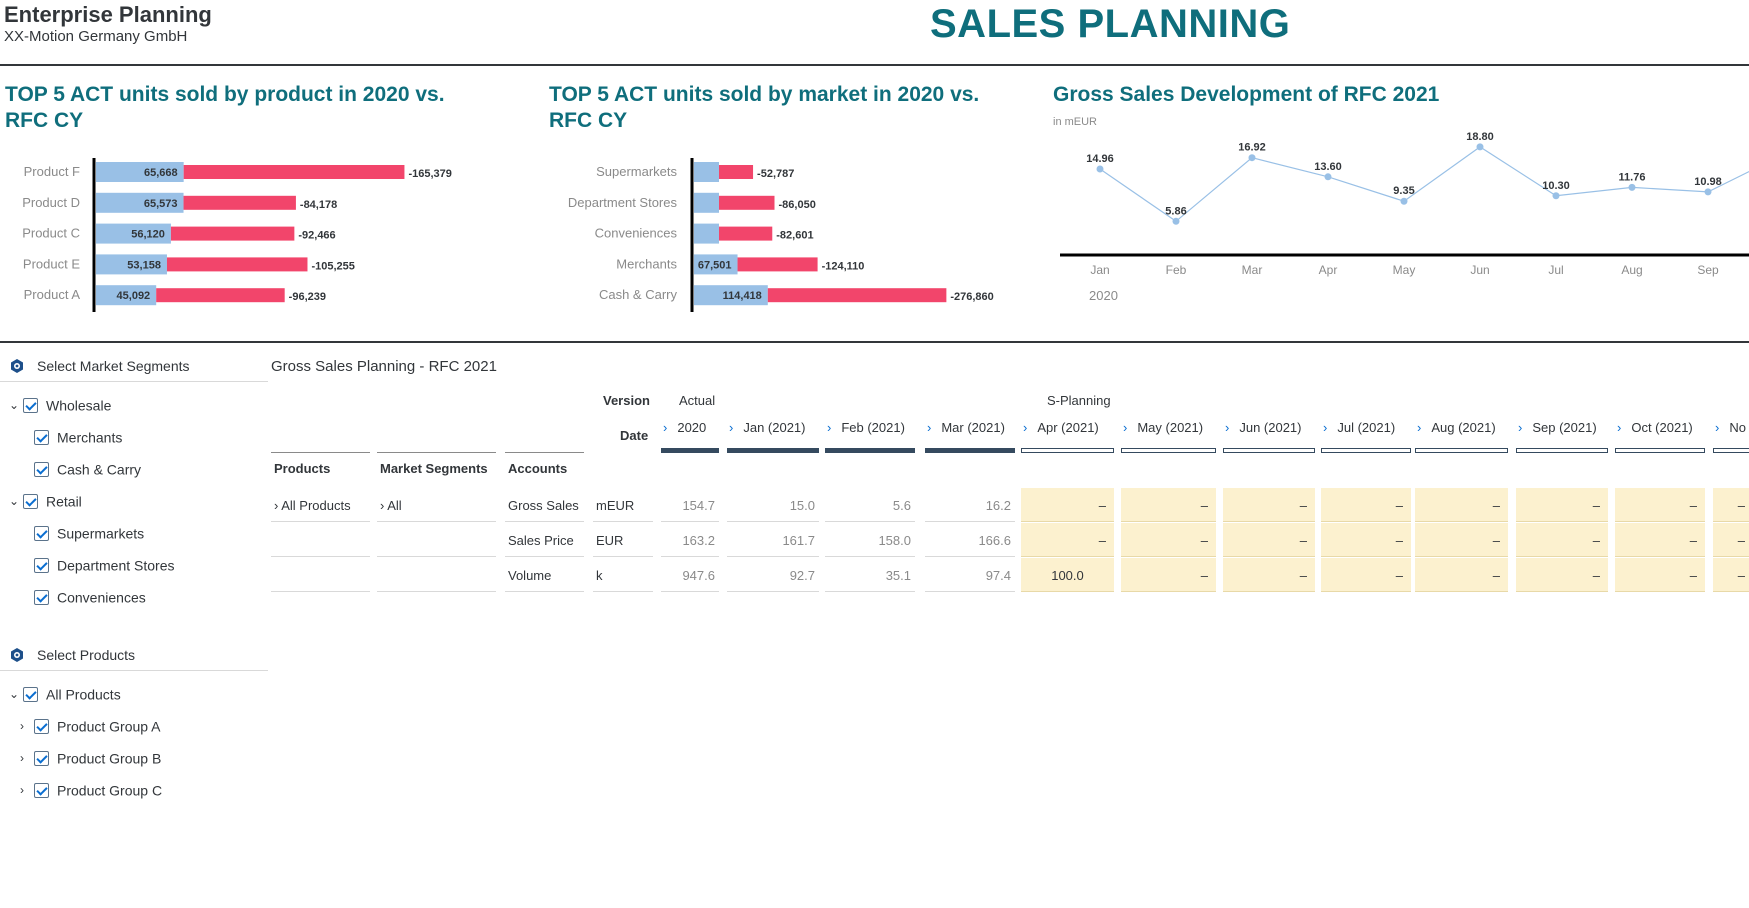  Describe the element at coordinates (60, 407) in the screenshot. I see `tree-item: ⌄ Wholesale` at that location.